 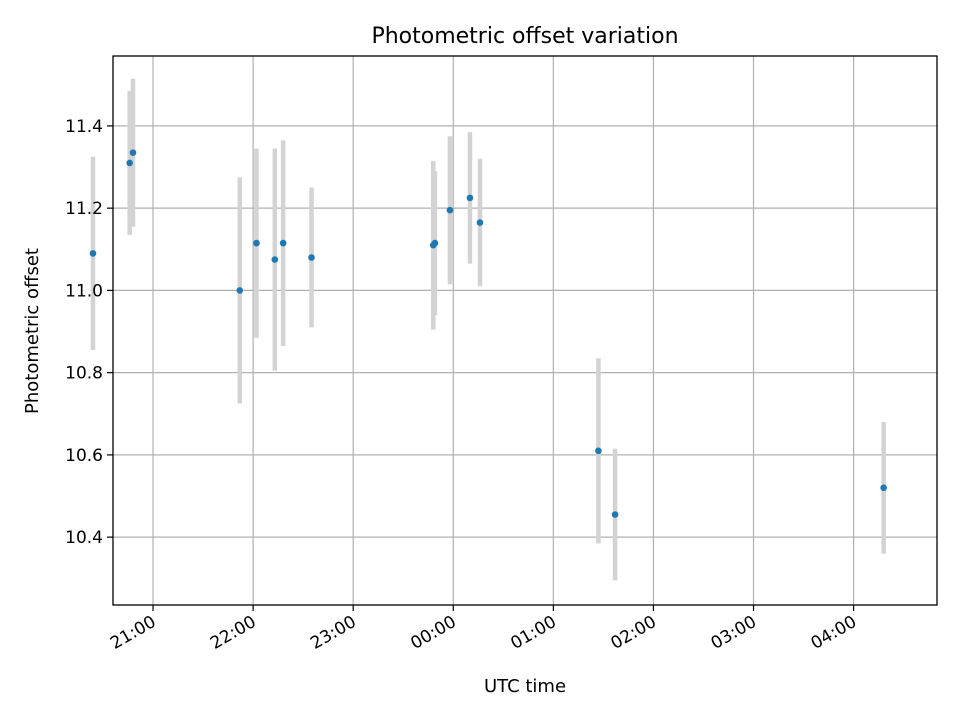 What do you see at coordinates (634, 633) in the screenshot?
I see `x-tick-label: 02:00` at bounding box center [634, 633].